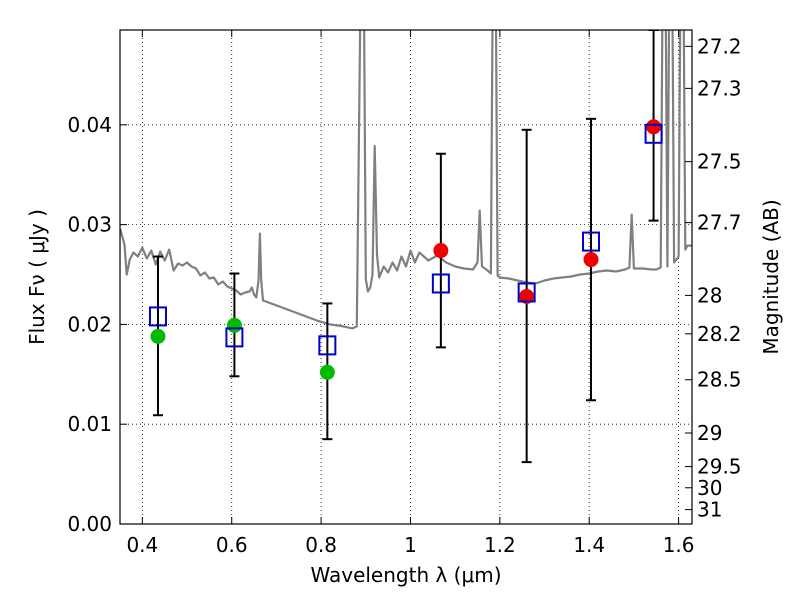 Image resolution: width=800 pixels, height=600 pixels. I want to click on y2-tick-label: 27.2, so click(719, 46).